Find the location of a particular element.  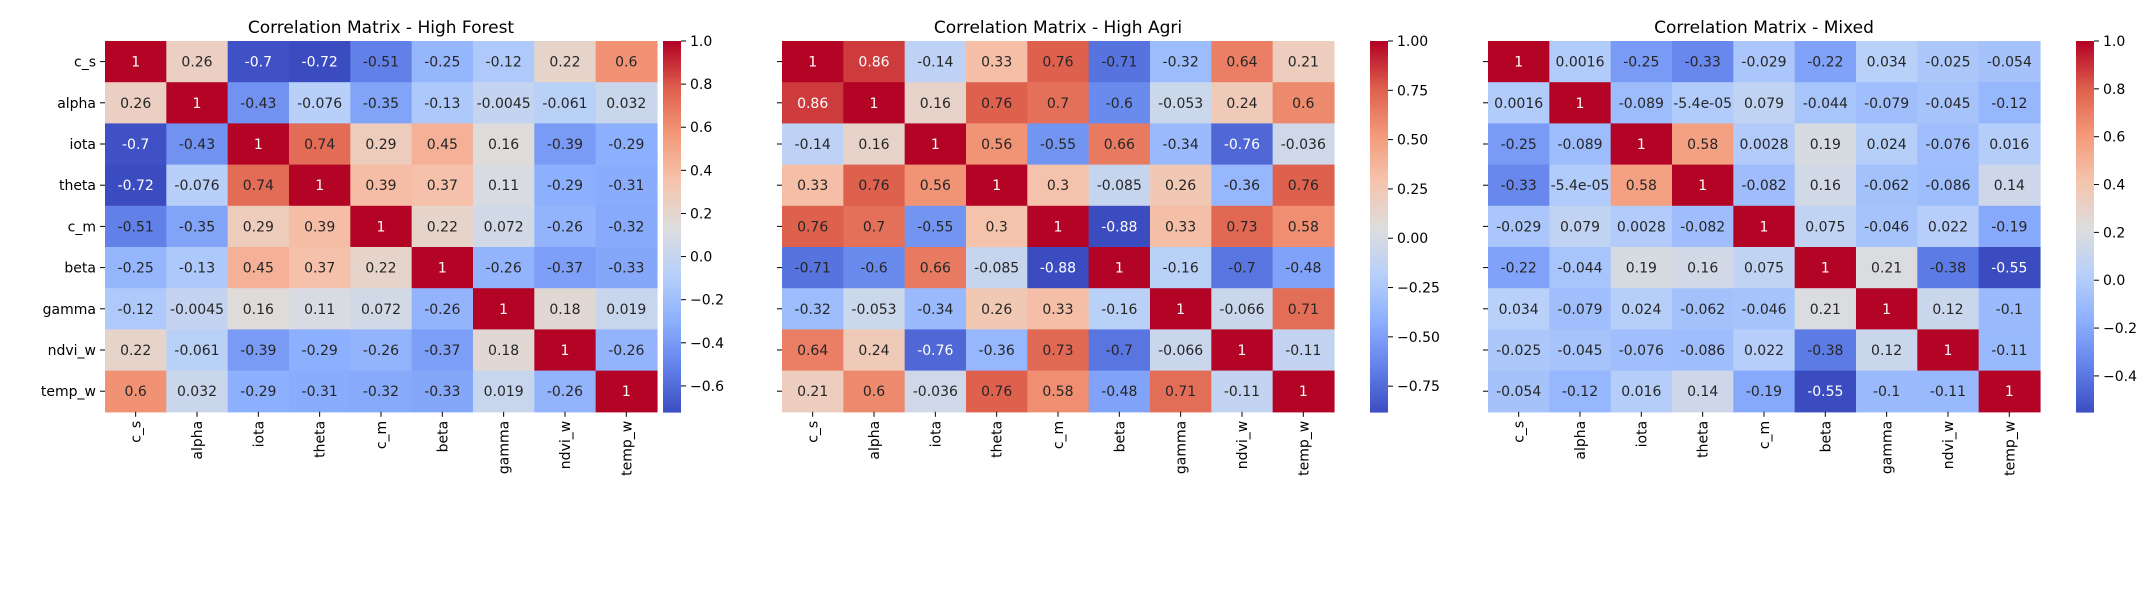

cell-label: -0.37 is located at coordinates (565, 269).